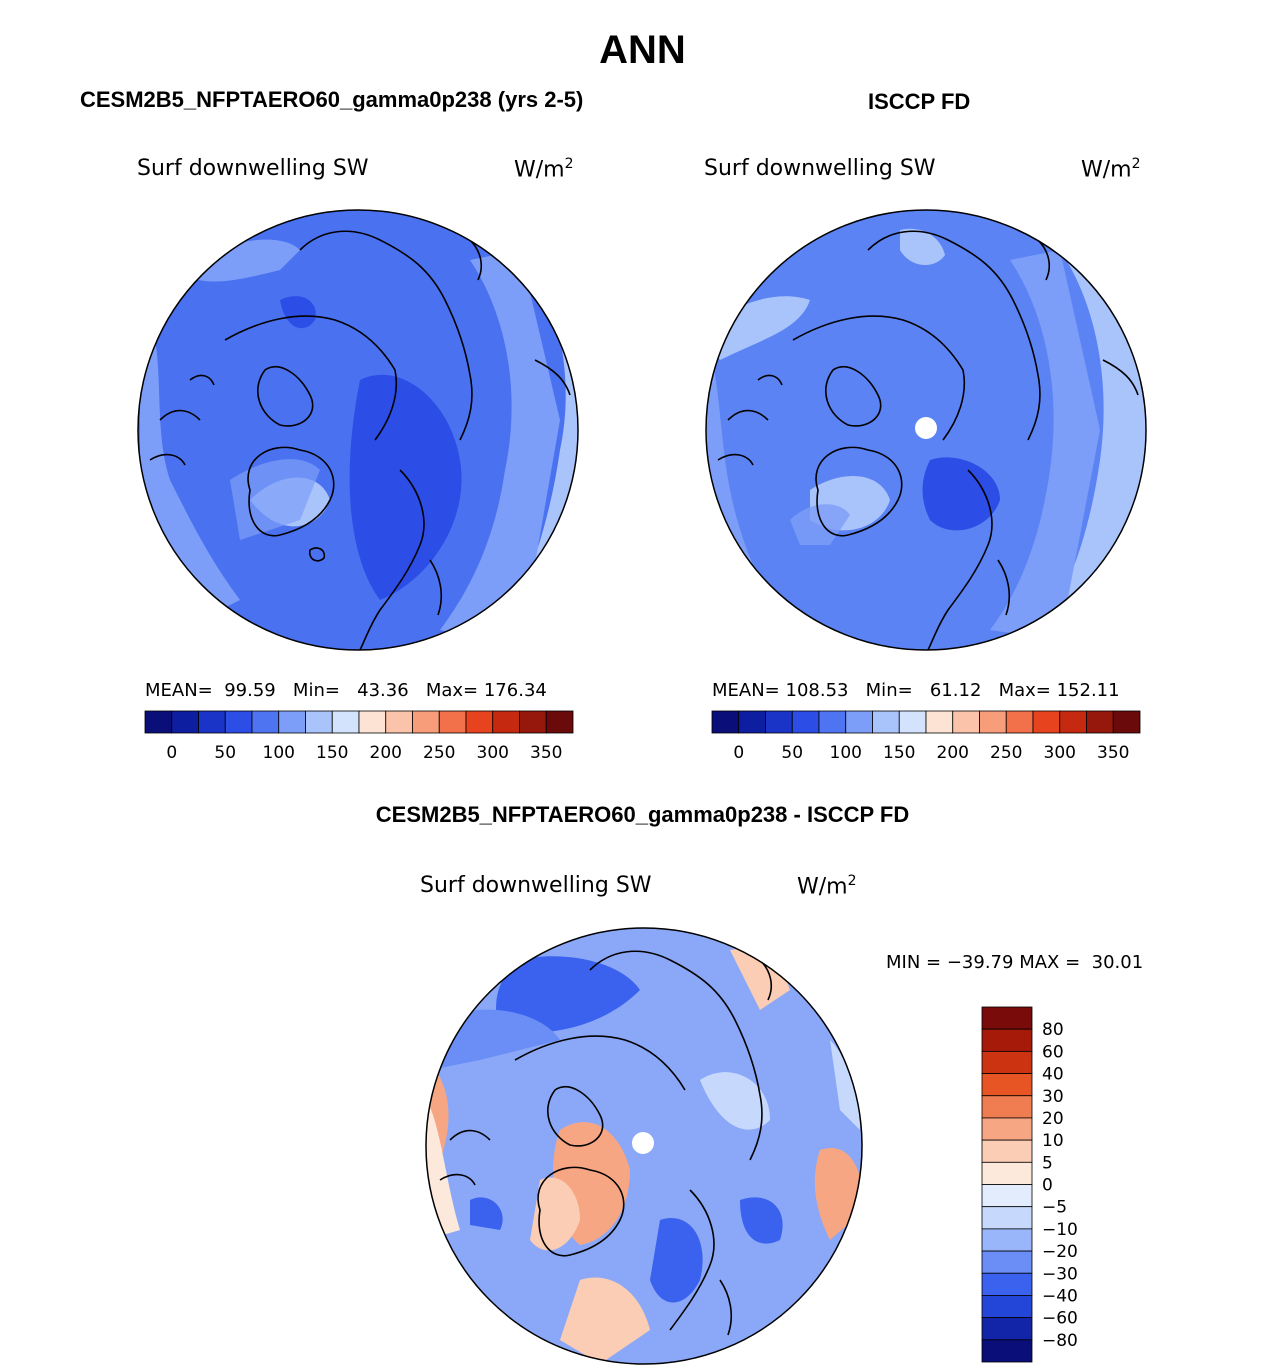 This screenshot has height=1372, width=1285. What do you see at coordinates (1054, 1208) in the screenshot?
I see `colorbar-tick-label: −5` at bounding box center [1054, 1208].